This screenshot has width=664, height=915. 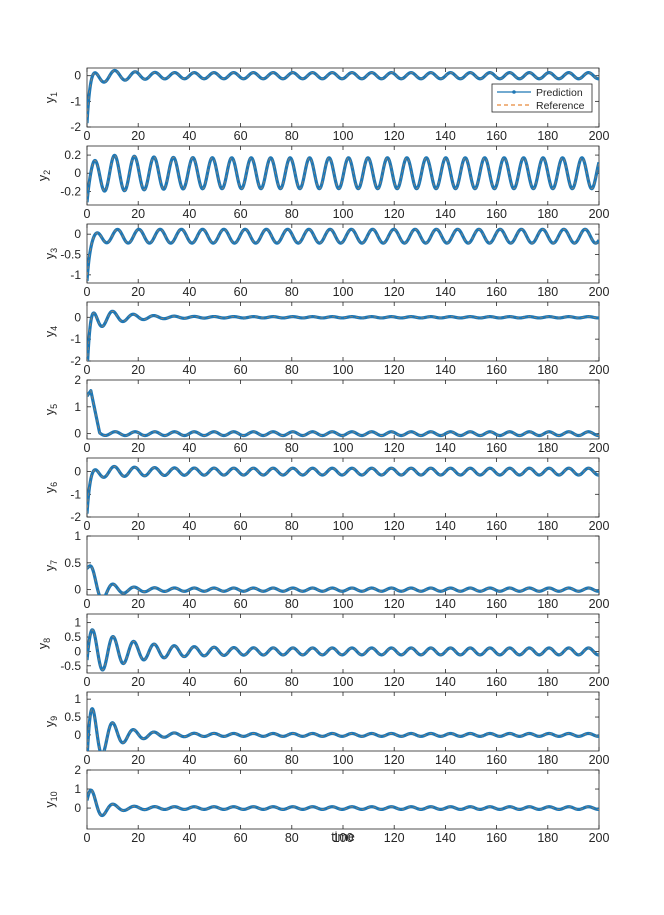 What do you see at coordinates (87, 760) in the screenshot?
I see `x-tick-label-9-0: 0` at bounding box center [87, 760].